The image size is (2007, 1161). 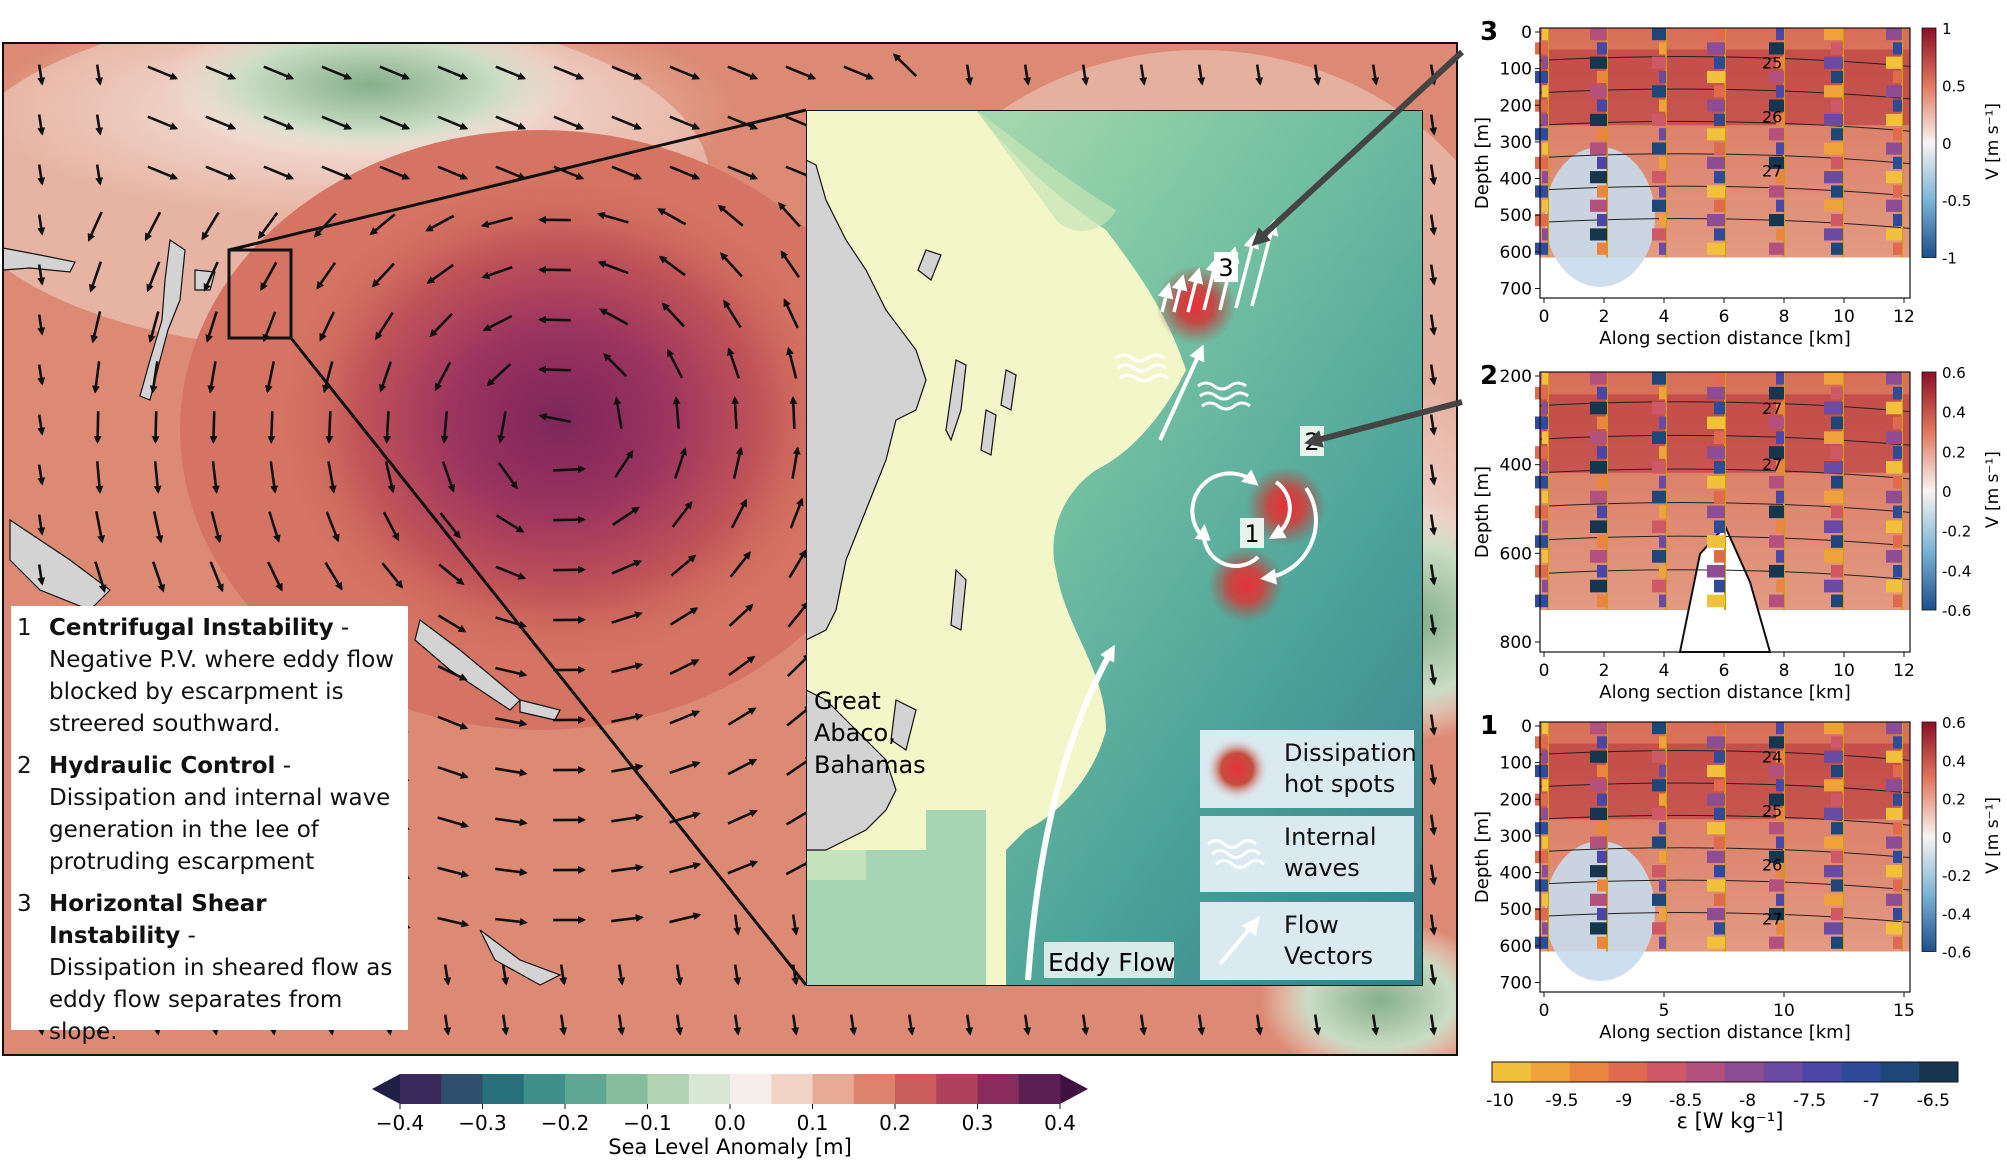 What do you see at coordinates (1516, 466) in the screenshot?
I see `y-tick-label: 400` at bounding box center [1516, 466].